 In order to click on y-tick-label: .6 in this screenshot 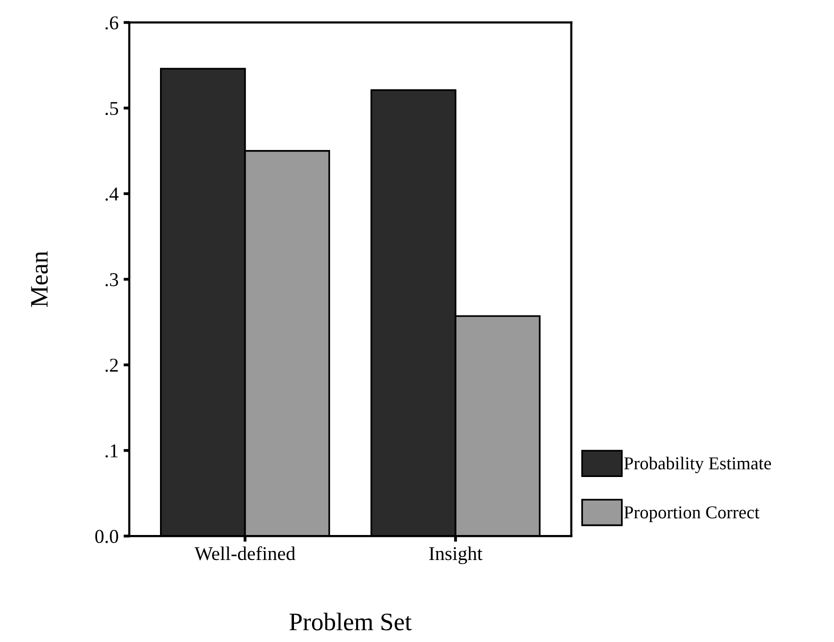, I will do `click(112, 23)`.